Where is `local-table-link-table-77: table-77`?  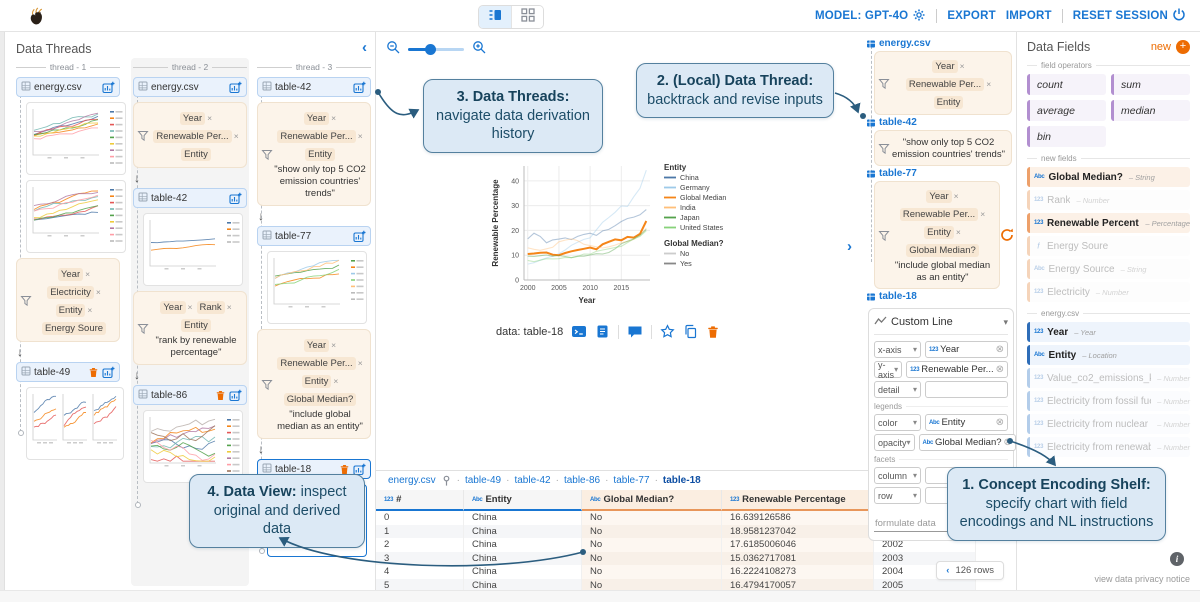
local-table-link-table-77: table-77 is located at coordinates (940, 173).